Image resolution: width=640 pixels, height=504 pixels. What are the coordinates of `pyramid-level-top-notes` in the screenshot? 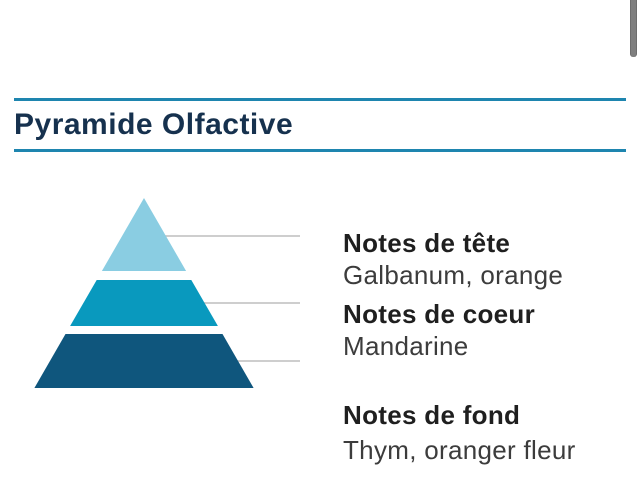 It's located at (144, 234).